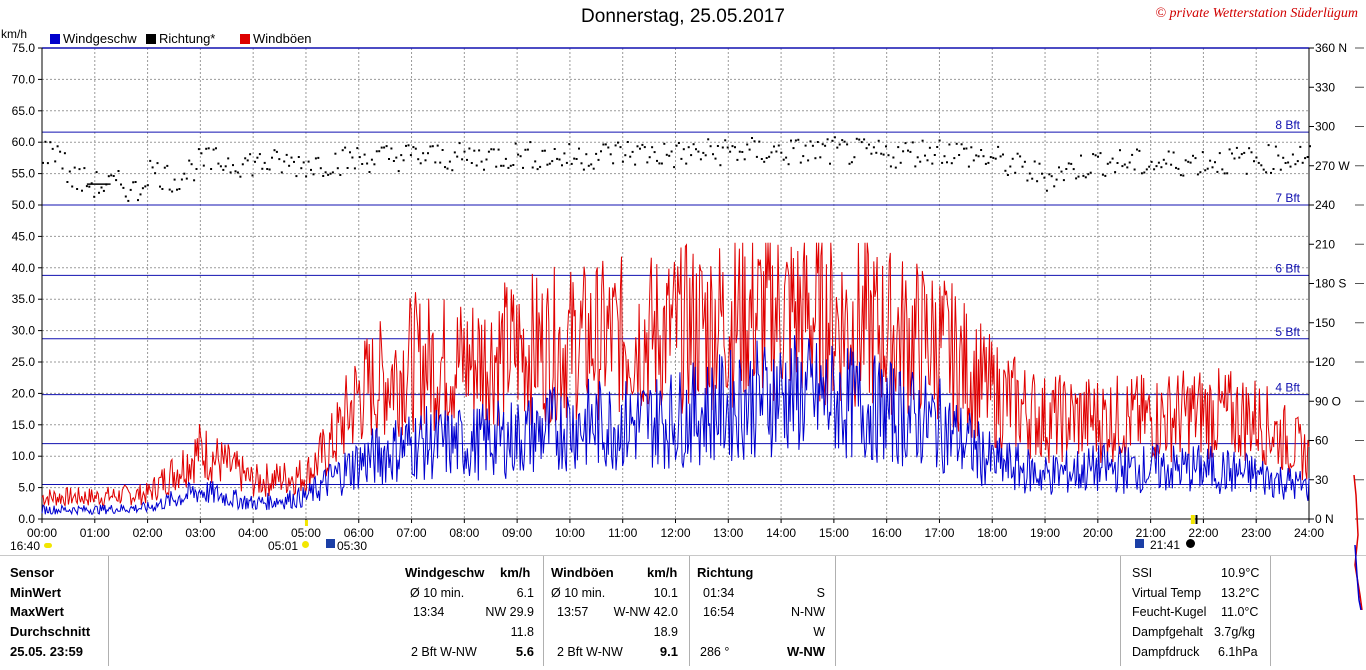 The width and height of the screenshot is (1366, 670). I want to click on x-tick-label: 05:00, so click(306, 533).